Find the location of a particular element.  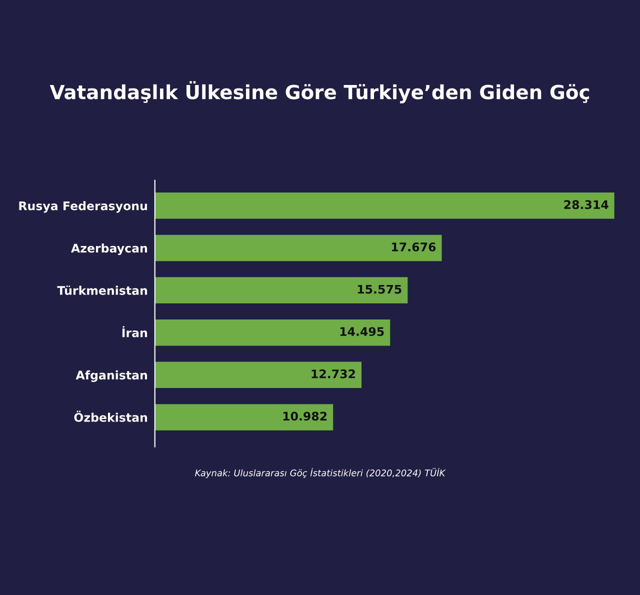

data-label: 28.314 is located at coordinates (586, 205).